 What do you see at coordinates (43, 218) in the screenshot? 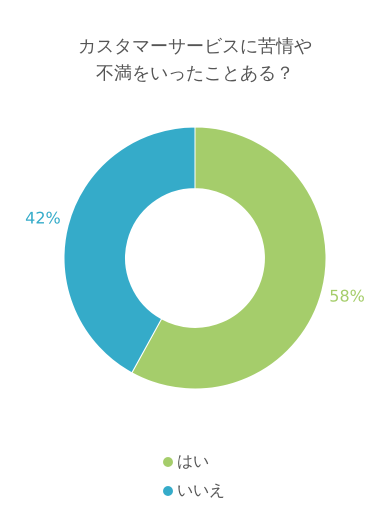
I see `data-label: 42%` at bounding box center [43, 218].